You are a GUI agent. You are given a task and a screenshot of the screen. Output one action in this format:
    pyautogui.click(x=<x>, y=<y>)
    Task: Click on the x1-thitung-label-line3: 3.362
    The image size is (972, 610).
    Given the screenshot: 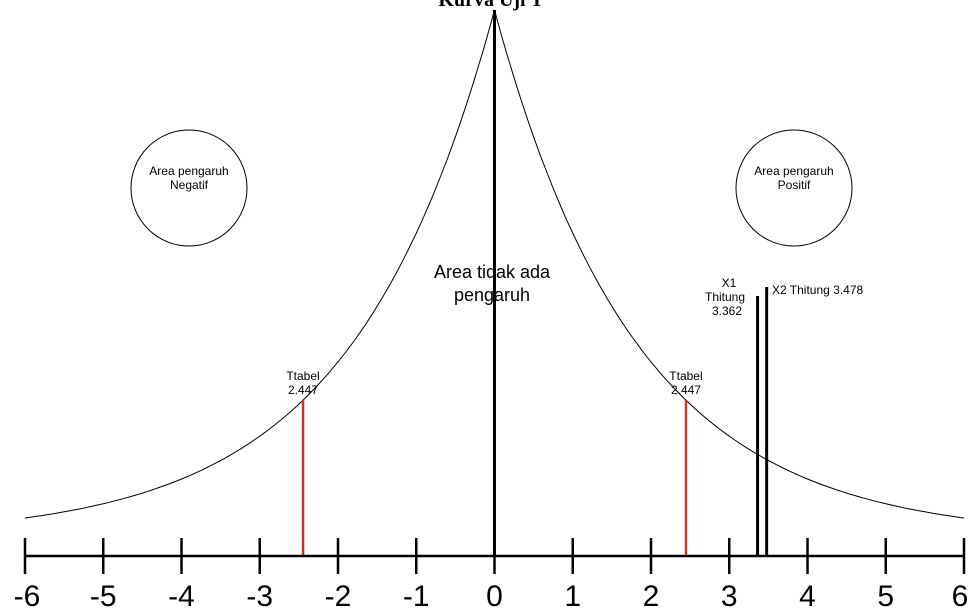 What is the action you would take?
    pyautogui.click(x=727, y=311)
    